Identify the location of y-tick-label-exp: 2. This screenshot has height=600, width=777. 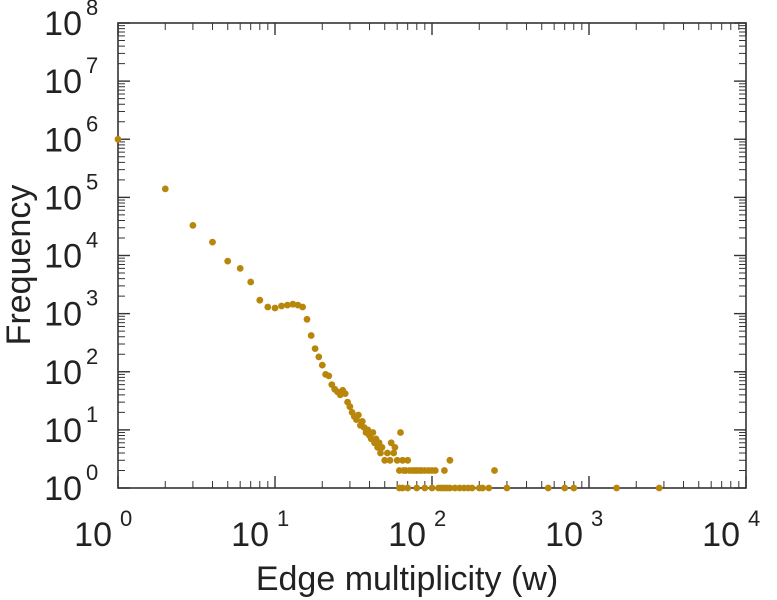
(92, 356).